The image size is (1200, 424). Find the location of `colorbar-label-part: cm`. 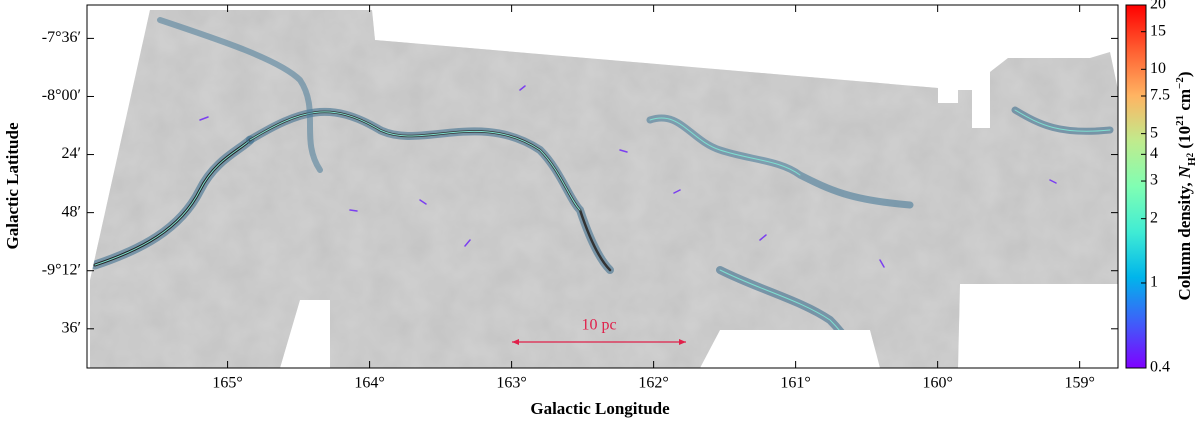

colorbar-label-part: cm is located at coordinates (1184, 102).